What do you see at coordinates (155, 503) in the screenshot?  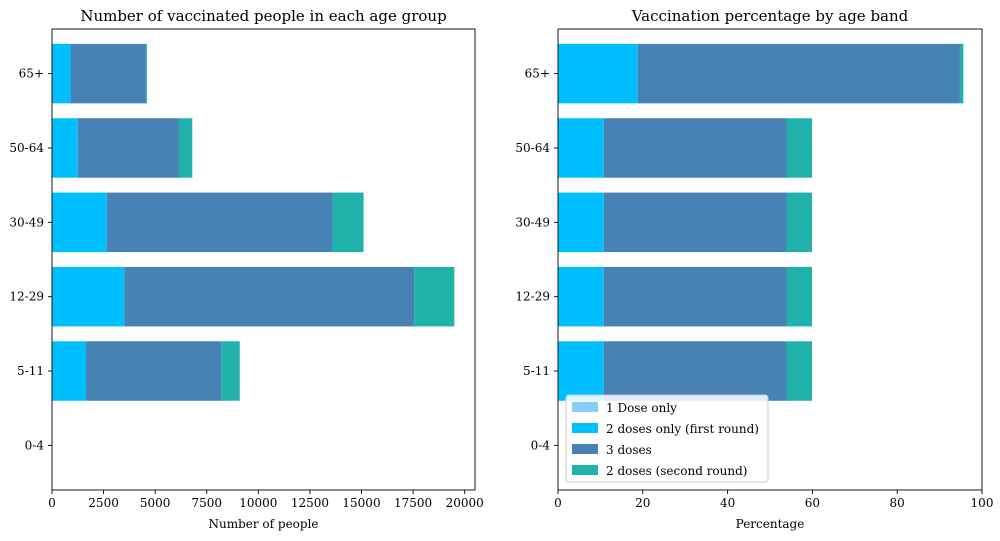 I see `x-tick-label: 5000` at bounding box center [155, 503].